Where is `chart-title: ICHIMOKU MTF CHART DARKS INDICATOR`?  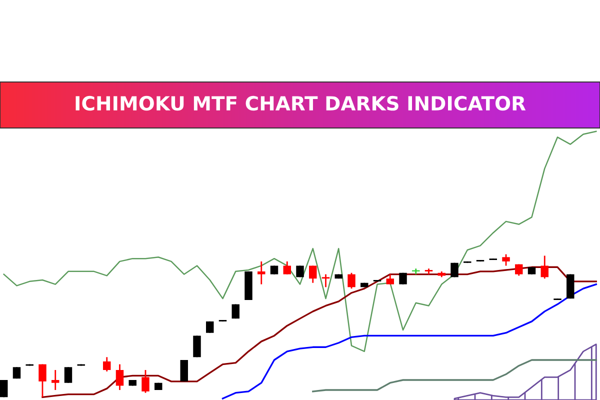
chart-title: ICHIMOKU MTF CHART DARKS INDICATOR is located at coordinates (301, 103).